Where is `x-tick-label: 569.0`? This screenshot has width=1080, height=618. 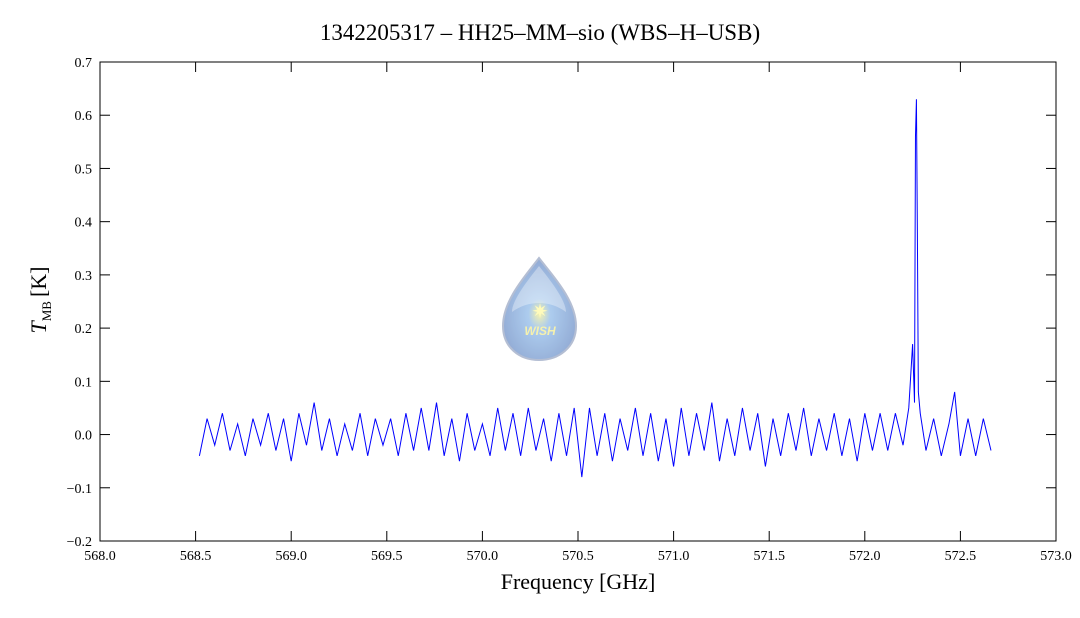
x-tick-label: 569.0 is located at coordinates (291, 556).